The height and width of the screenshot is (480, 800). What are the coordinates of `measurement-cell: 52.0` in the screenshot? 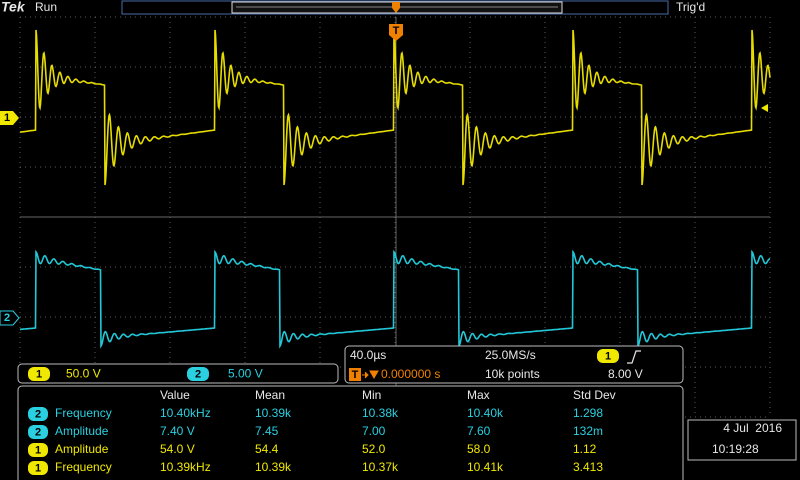 It's located at (374, 449).